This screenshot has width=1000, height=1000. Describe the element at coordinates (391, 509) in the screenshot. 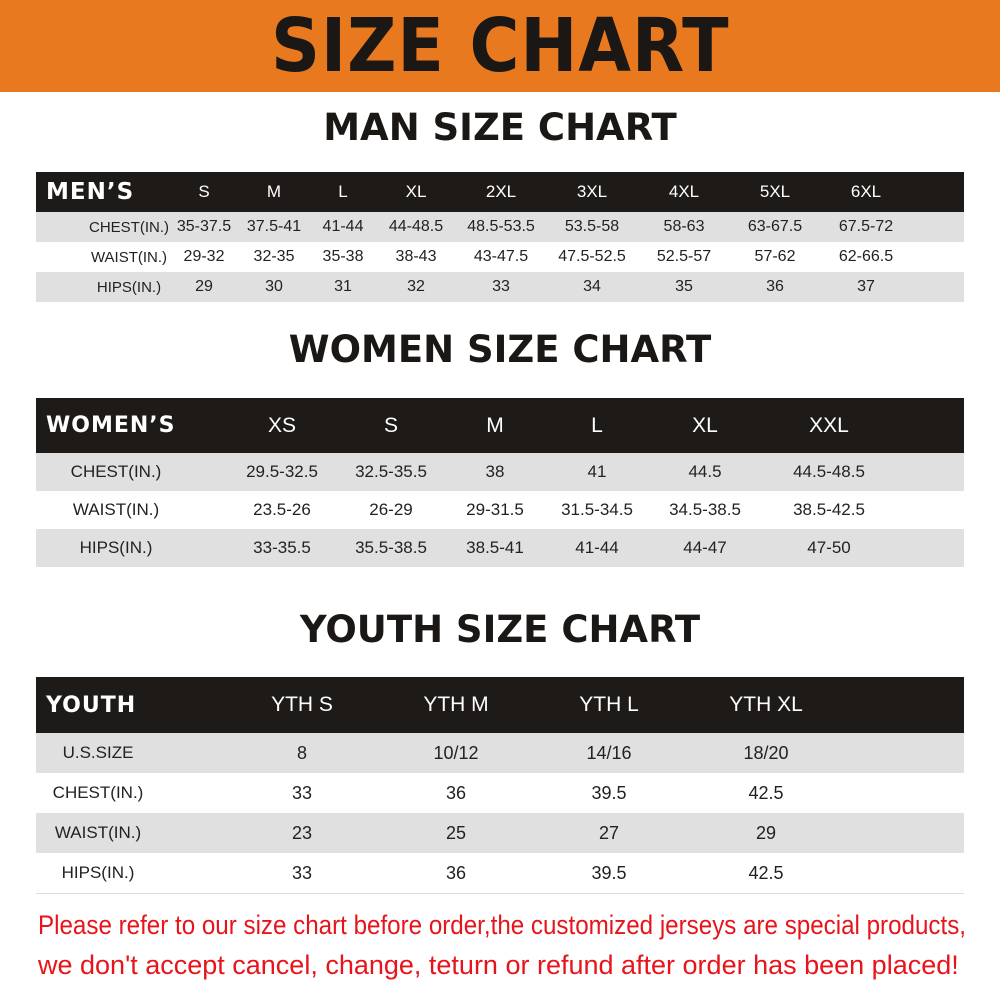

I see `table-cell: 26-29` at that location.